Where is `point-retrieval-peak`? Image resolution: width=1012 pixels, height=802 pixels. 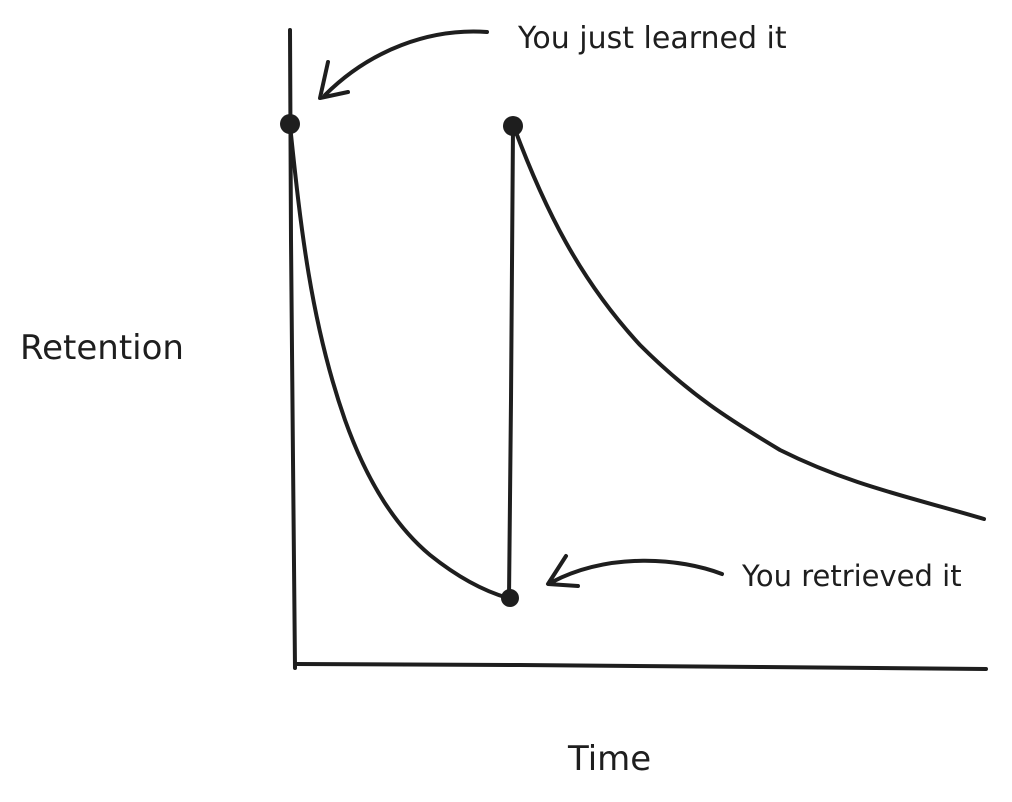
point-retrieval-peak is located at coordinates (513, 126).